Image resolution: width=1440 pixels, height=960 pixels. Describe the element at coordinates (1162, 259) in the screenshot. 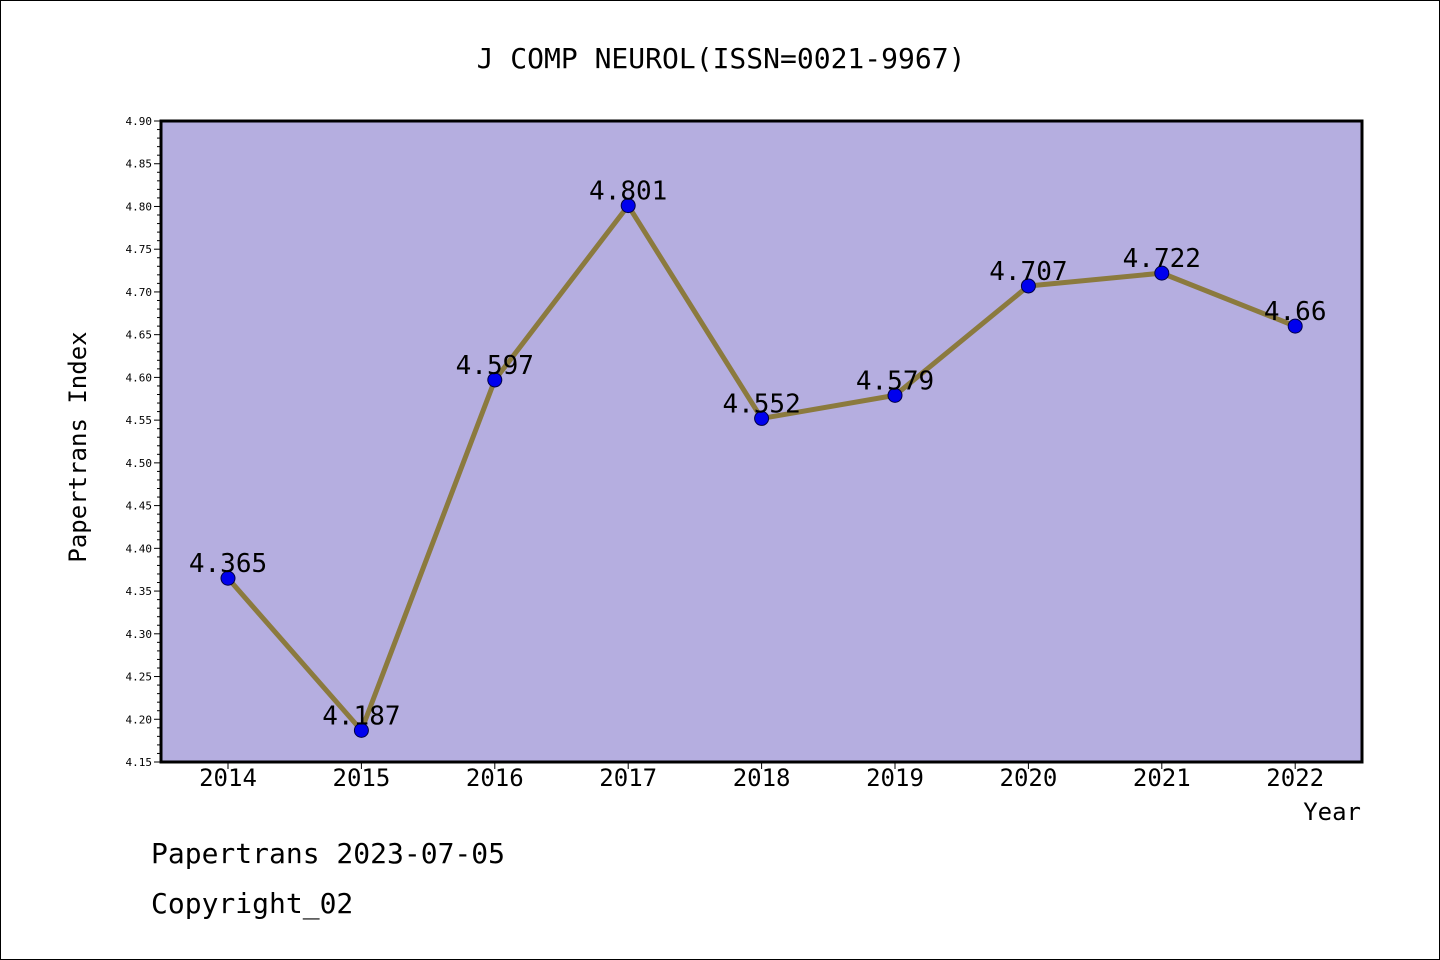

I see `data-label: 4.722` at that location.